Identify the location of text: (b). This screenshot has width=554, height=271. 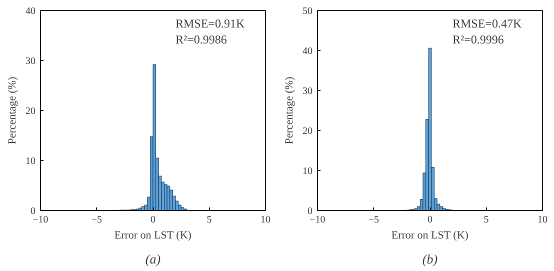
(430, 259).